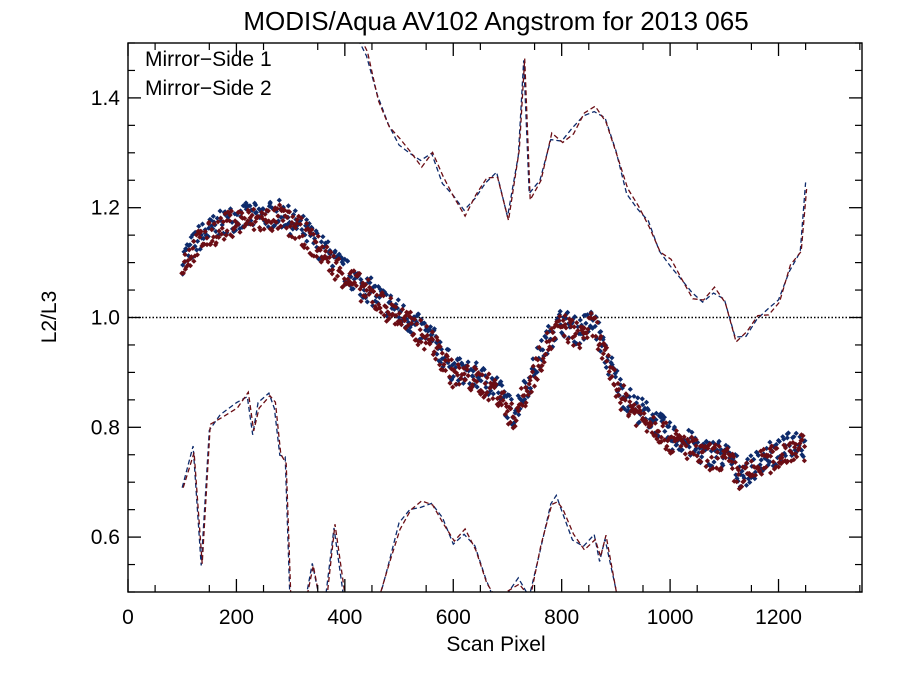 The height and width of the screenshot is (675, 900). What do you see at coordinates (208, 88) in the screenshot?
I see `legend-entry-mirror-side-2: Mirror−Side 2` at bounding box center [208, 88].